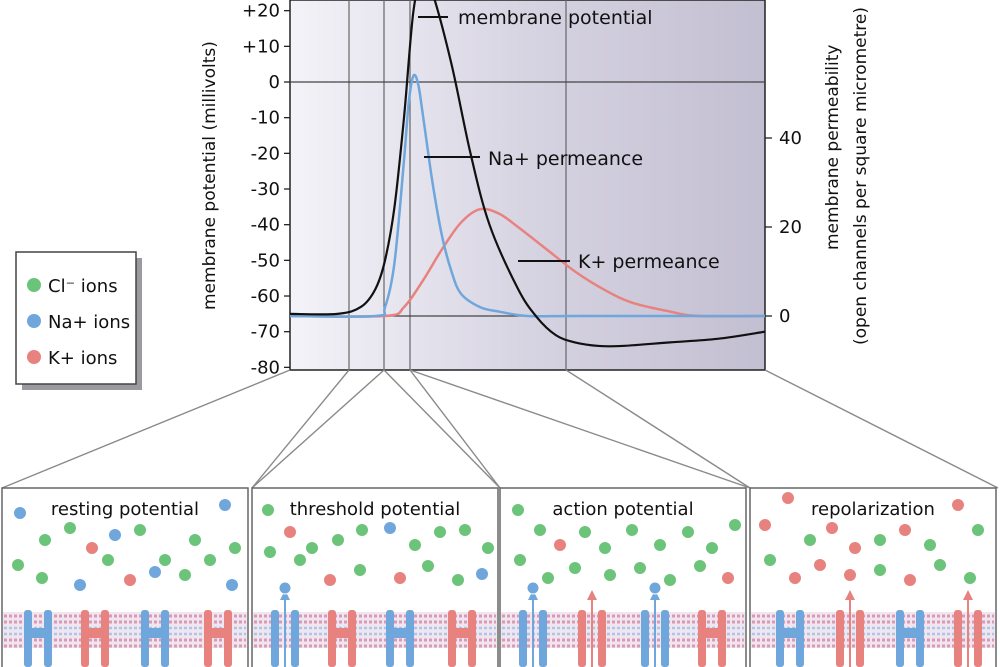  What do you see at coordinates (34, 285) in the screenshot?
I see `legend-swatch-cl` at bounding box center [34, 285].